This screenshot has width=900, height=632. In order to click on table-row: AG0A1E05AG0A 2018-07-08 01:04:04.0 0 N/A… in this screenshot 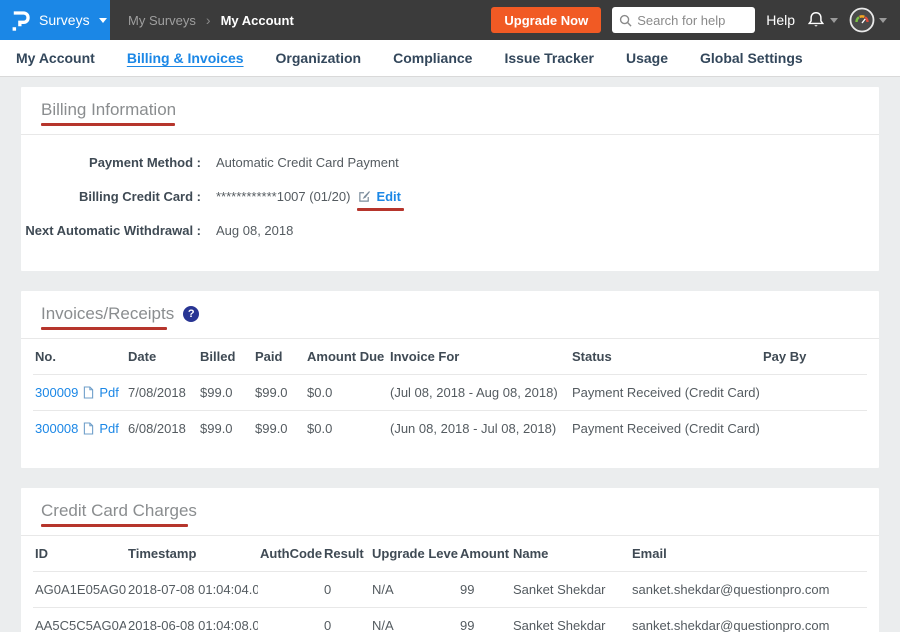, I will do `click(450, 589)`.